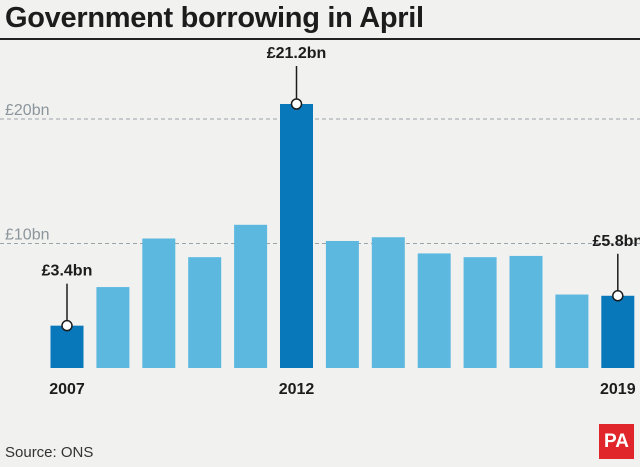 This screenshot has height=467, width=640. What do you see at coordinates (67, 389) in the screenshot?
I see `x-tick-label: 2007` at bounding box center [67, 389].